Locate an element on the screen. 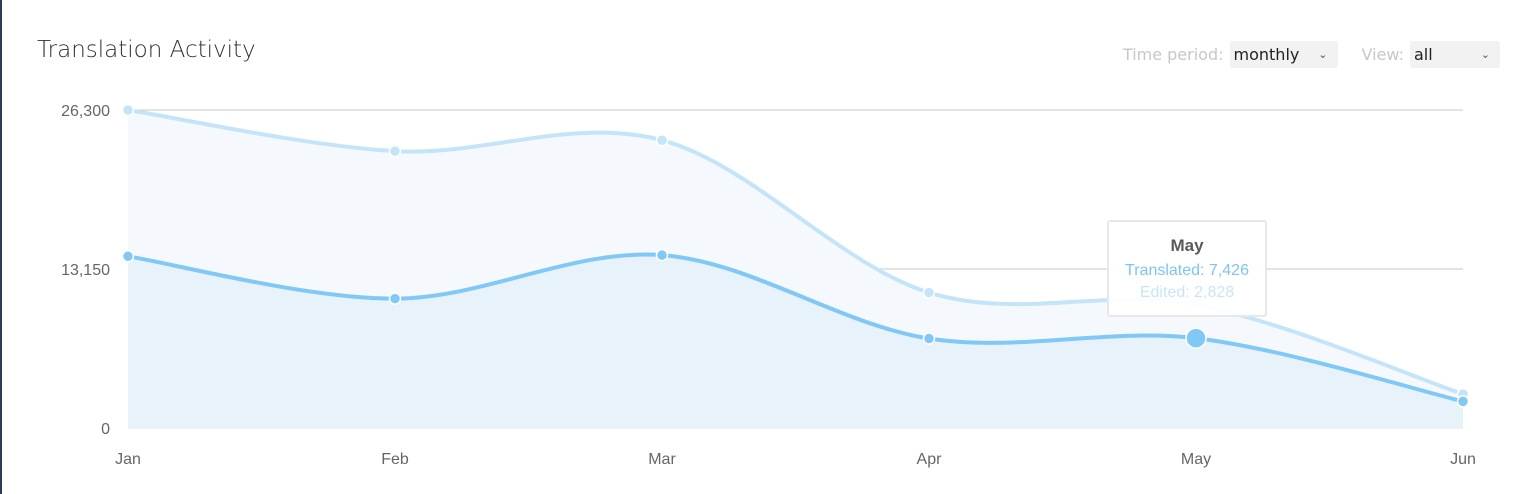 The height and width of the screenshot is (494, 1528). x-tick-label: Jun is located at coordinates (1463, 459).